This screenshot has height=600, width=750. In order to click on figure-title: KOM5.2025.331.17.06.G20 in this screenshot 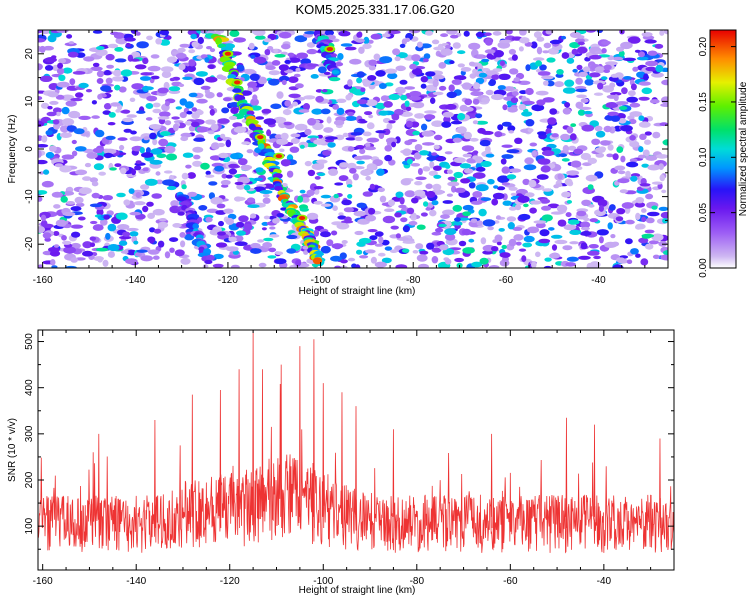, I will do `click(374, 9)`.